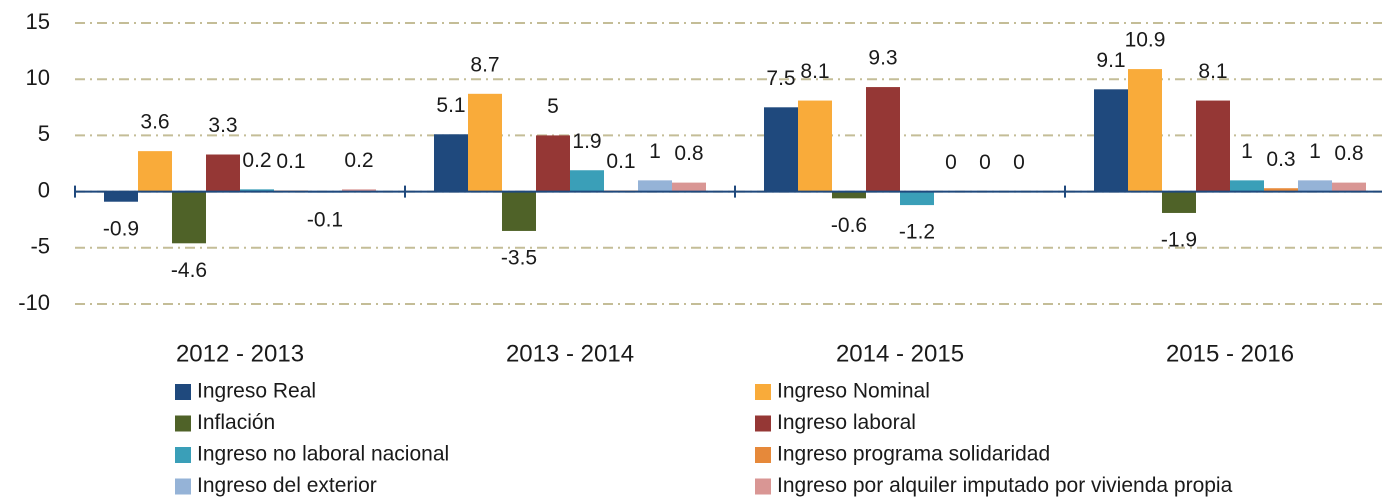  Describe the element at coordinates (484, 64) in the screenshot. I see `value-label: 8.7` at that location.